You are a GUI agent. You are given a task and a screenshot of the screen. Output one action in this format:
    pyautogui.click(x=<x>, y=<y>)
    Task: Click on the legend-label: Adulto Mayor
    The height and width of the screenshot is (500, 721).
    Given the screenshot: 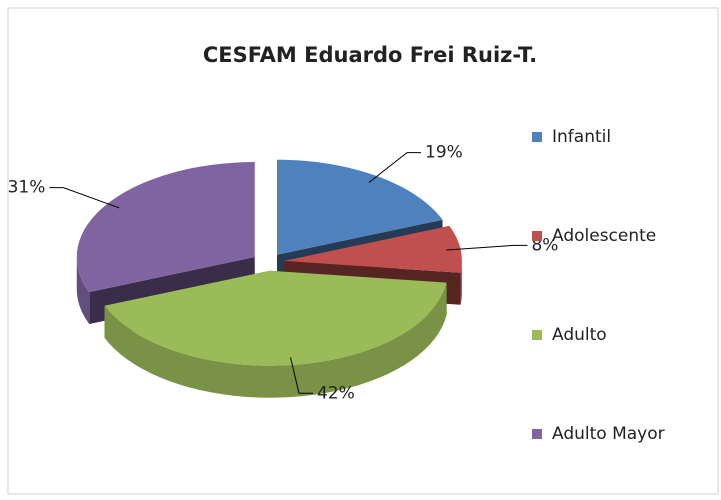 What is the action you would take?
    pyautogui.click(x=608, y=434)
    